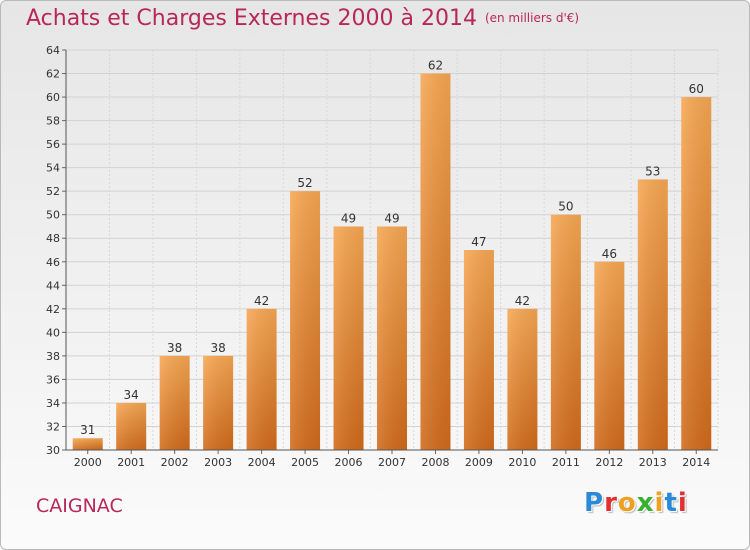  I want to click on y-tick-label: 58, so click(53, 121).